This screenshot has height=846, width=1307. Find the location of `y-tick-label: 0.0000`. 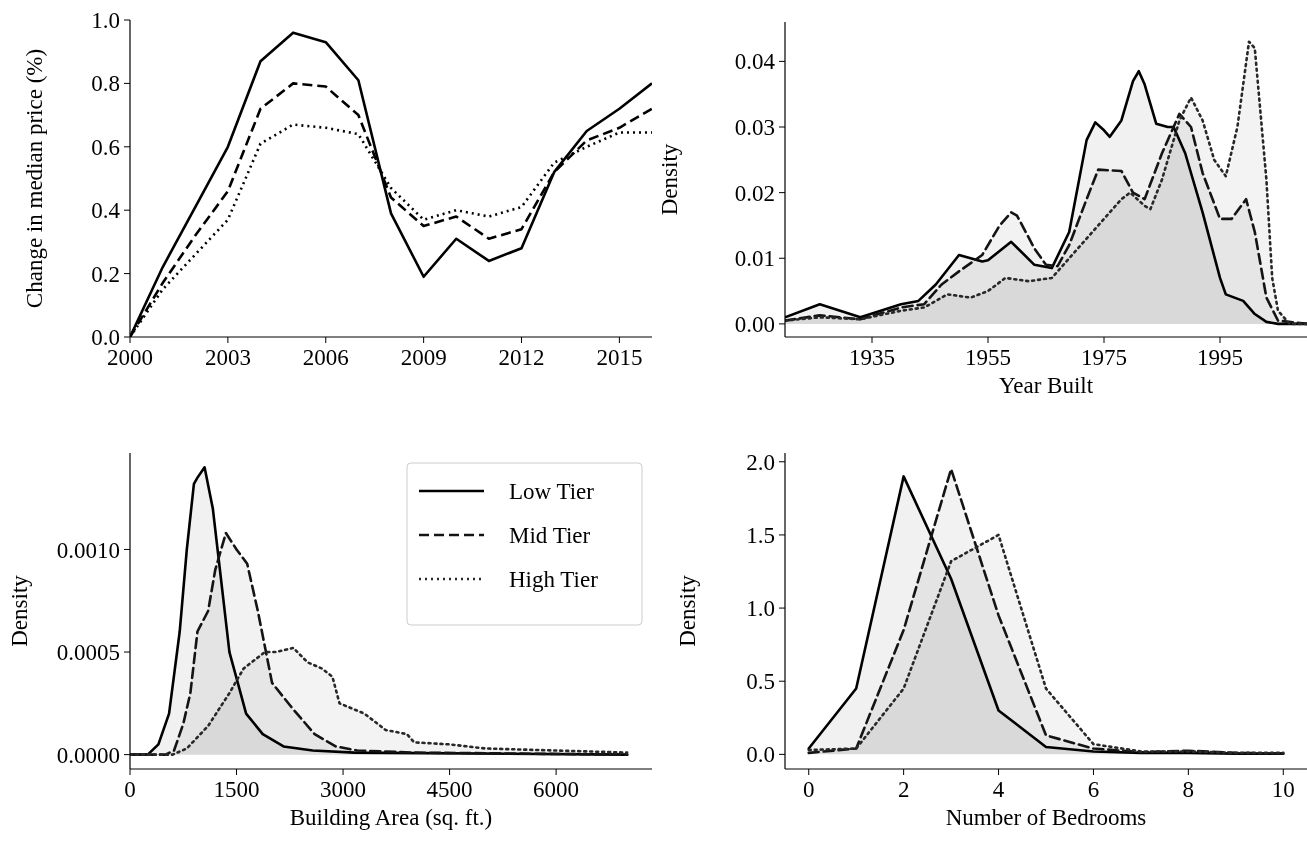

y-tick-label: 0.0000 is located at coordinates (88, 755).